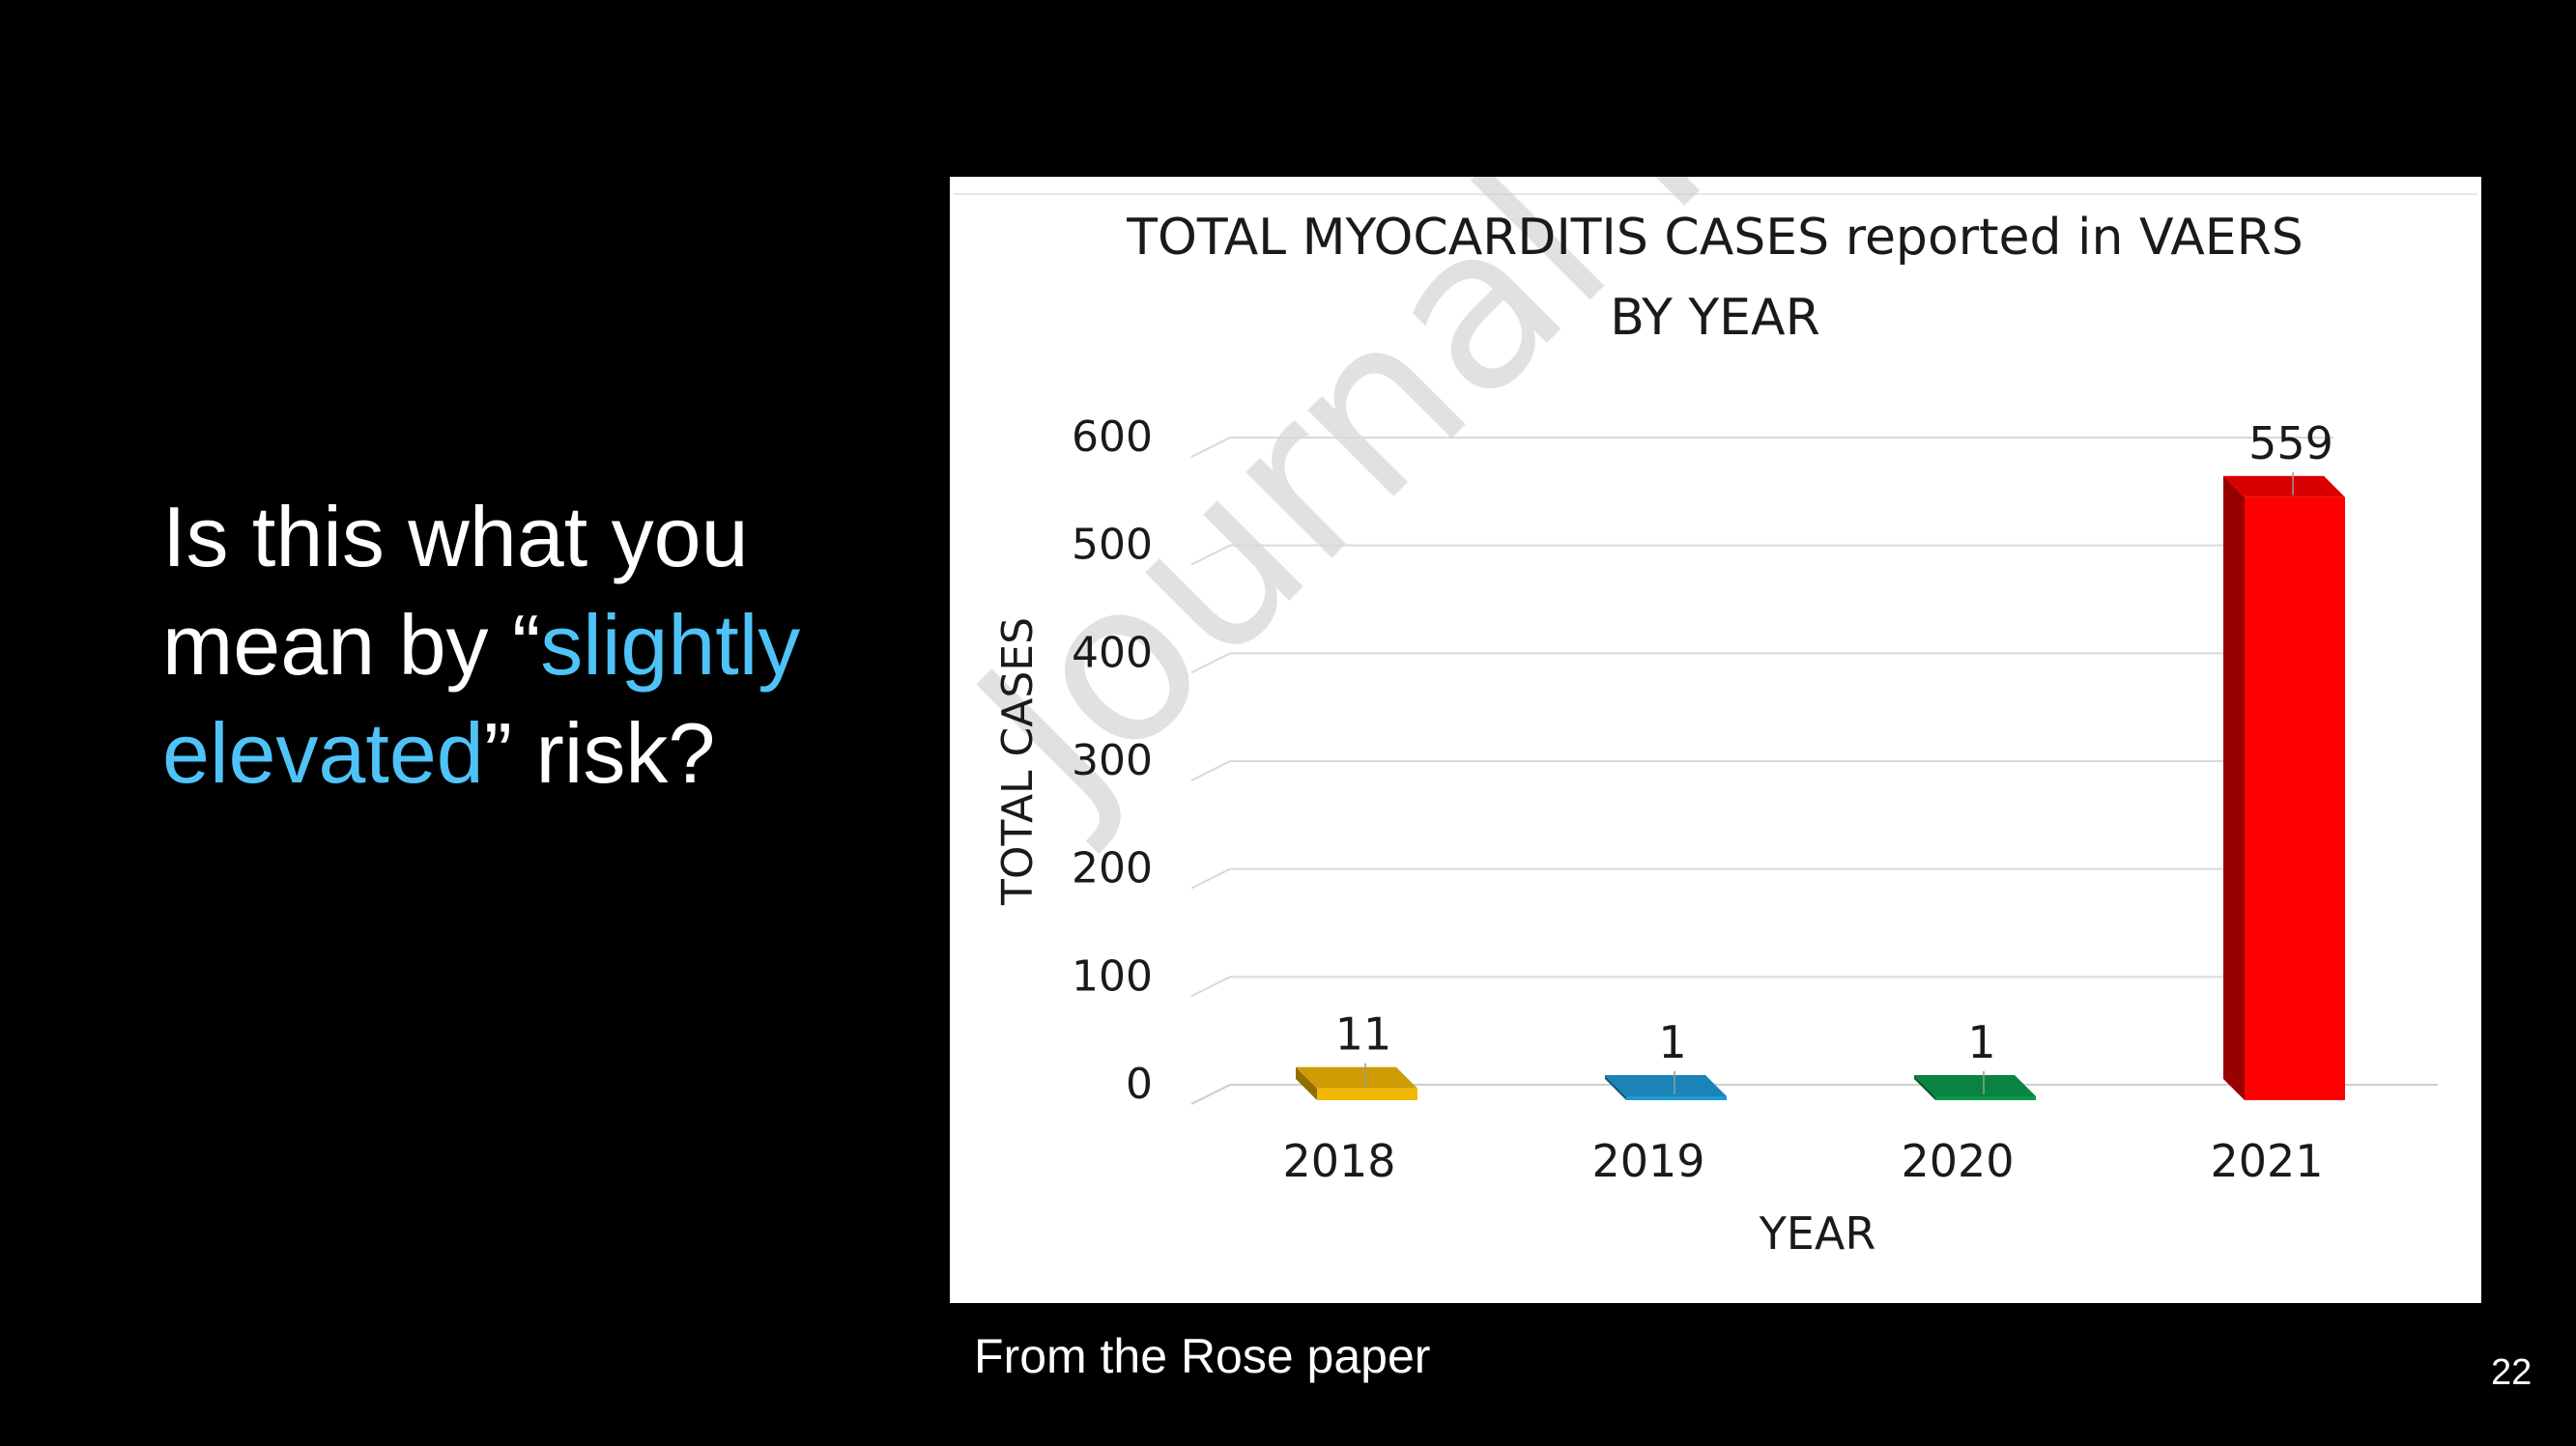  What do you see at coordinates (1211, 1094) in the screenshot?
I see `floor-line` at bounding box center [1211, 1094].